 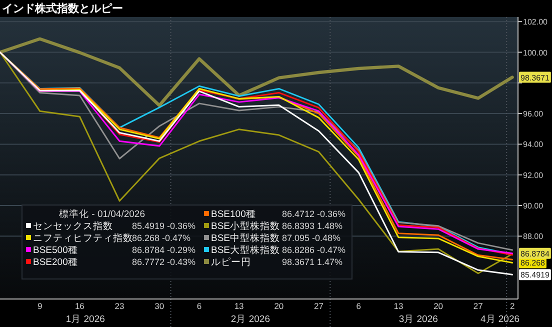 What do you see at coordinates (535, 53) in the screenshot?
I see `y-tick-label: 100.00` at bounding box center [535, 53].